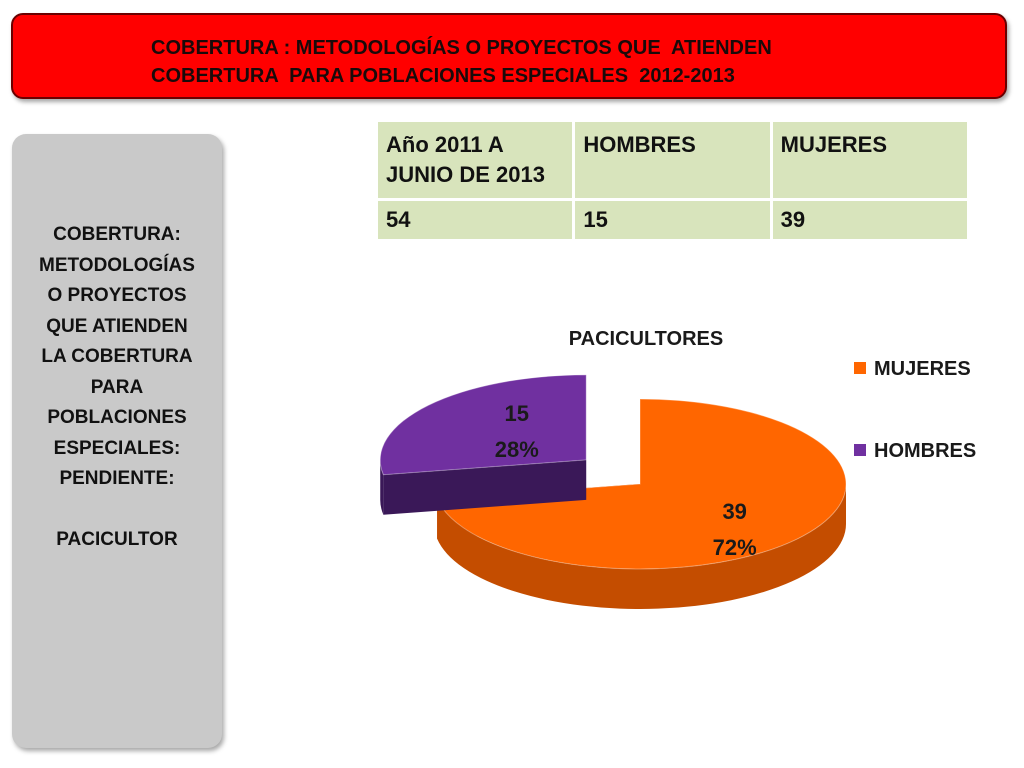  Describe the element at coordinates (869, 160) in the screenshot. I see `table-header-women: MUJERES` at that location.